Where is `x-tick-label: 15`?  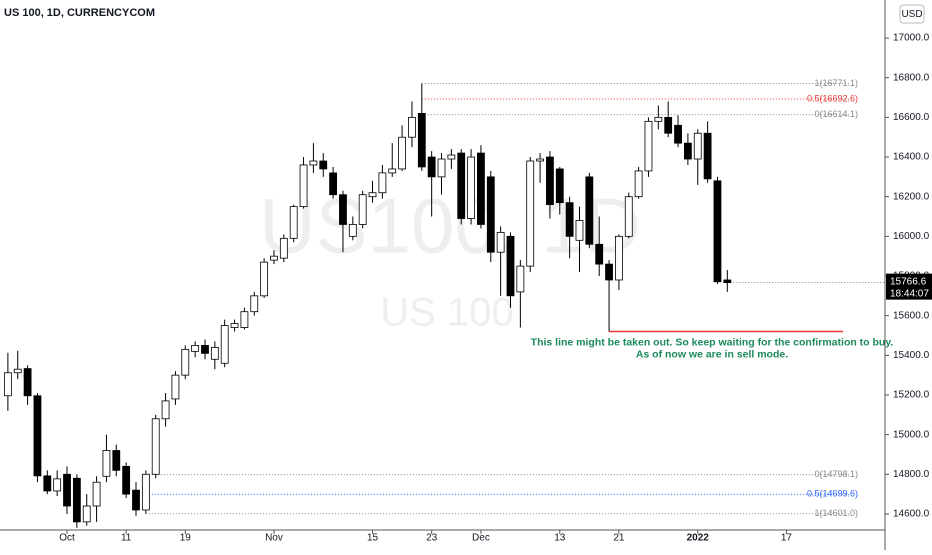
x-tick-label: 15 is located at coordinates (373, 538).